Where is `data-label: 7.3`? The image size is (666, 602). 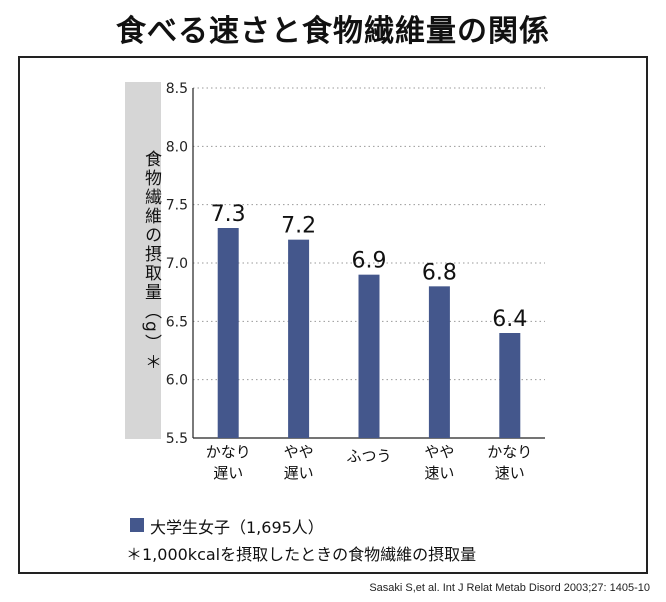
data-label: 7.3 is located at coordinates (228, 214).